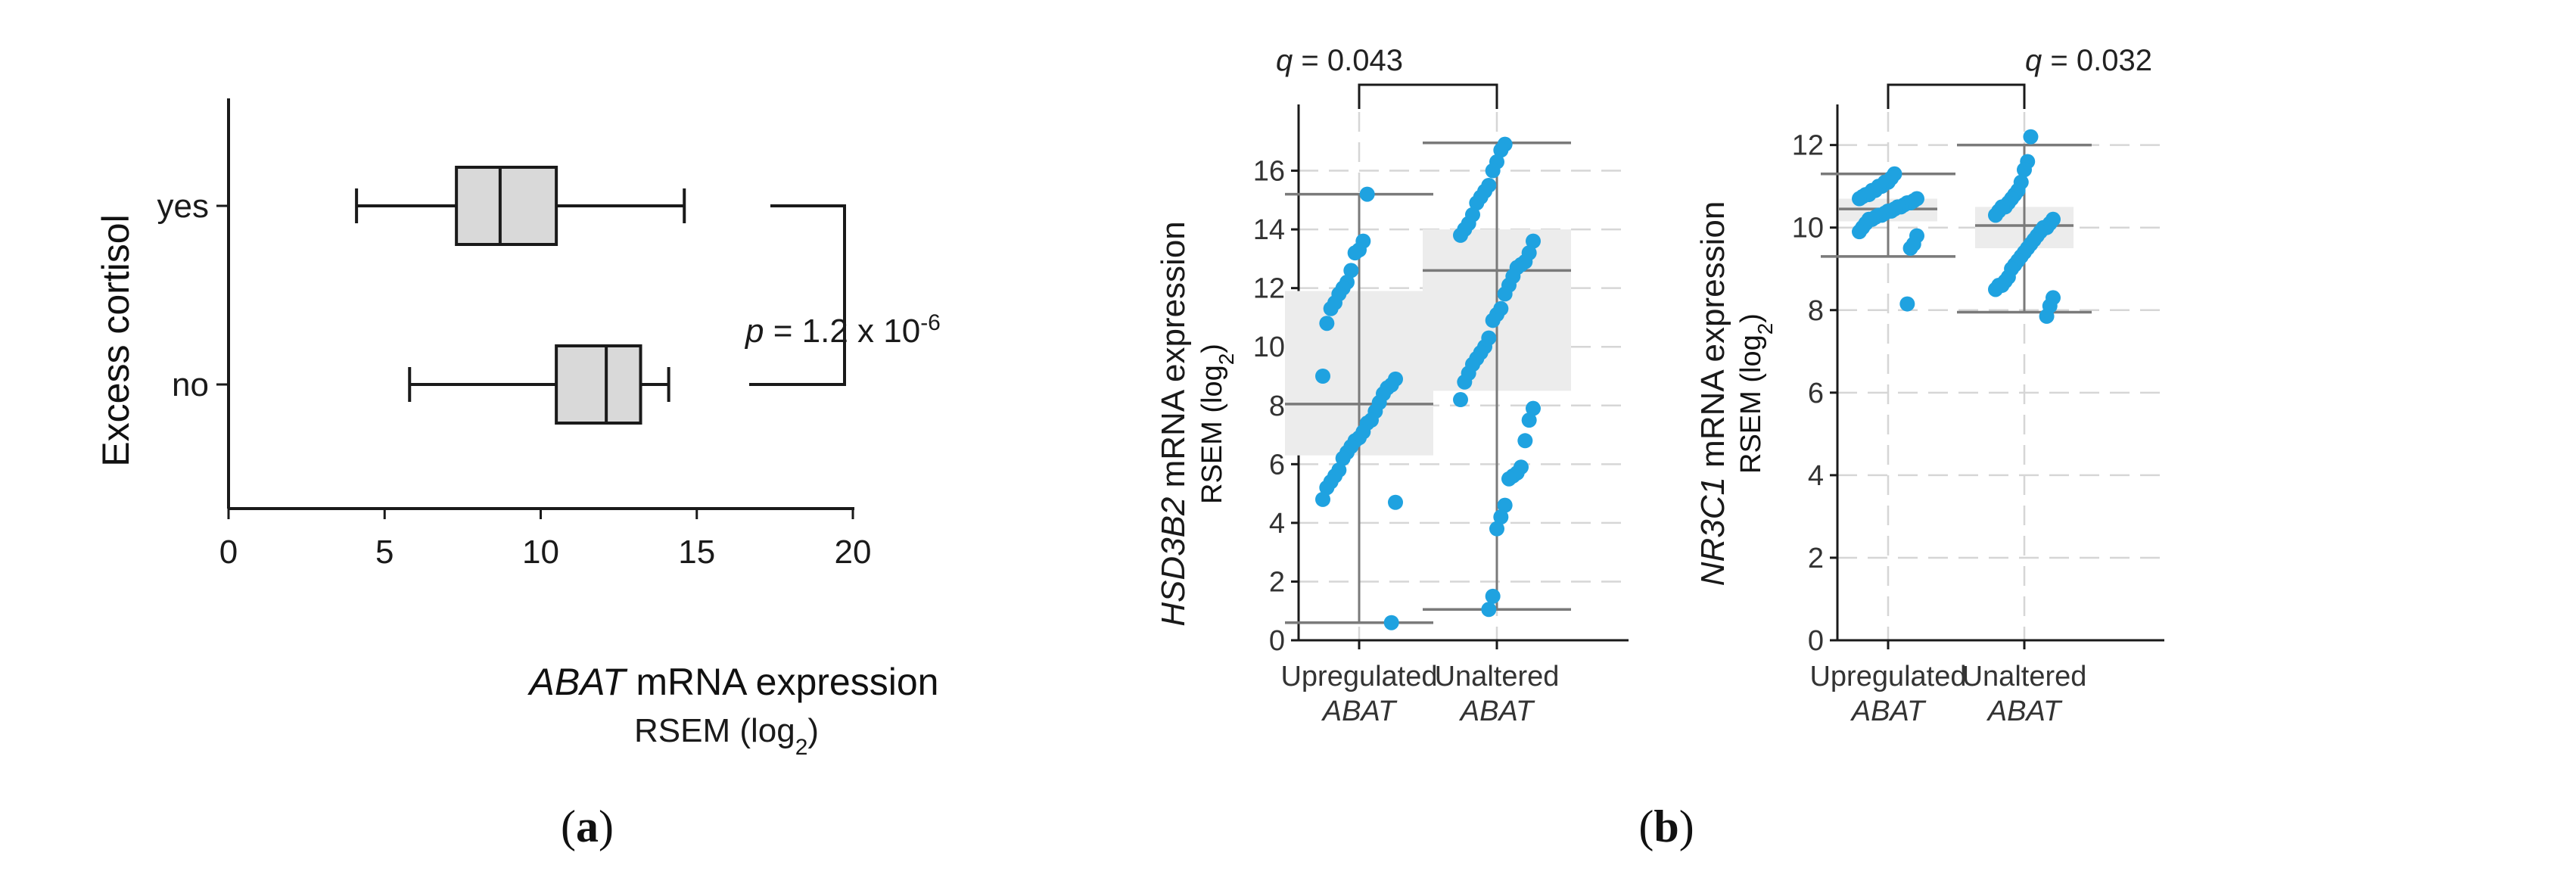 The height and width of the screenshot is (887, 2576). Describe the element at coordinates (842, 330) in the screenshot. I see `panel-a-p-value: p = 1.2 x 10-6` at that location.